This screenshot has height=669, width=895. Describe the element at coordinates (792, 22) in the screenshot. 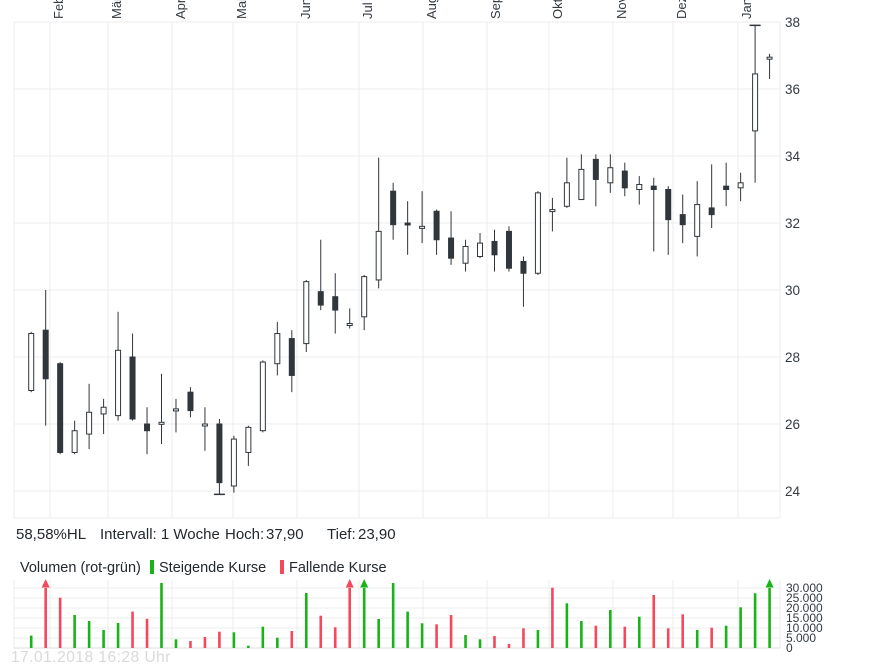

I see `svg-text: 38` at that location.